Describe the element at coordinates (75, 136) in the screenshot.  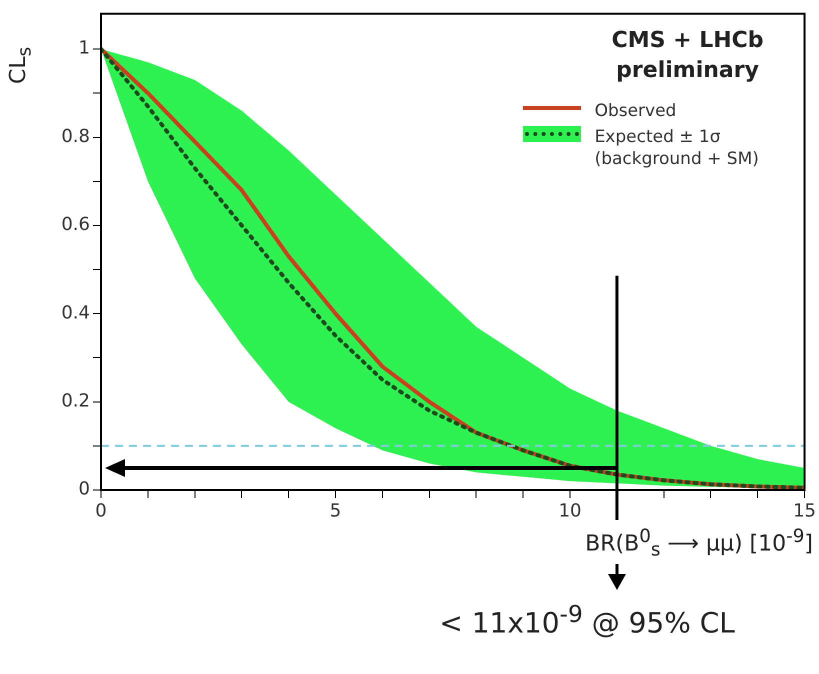
I see `y-tick-label: 0.8` at that location.